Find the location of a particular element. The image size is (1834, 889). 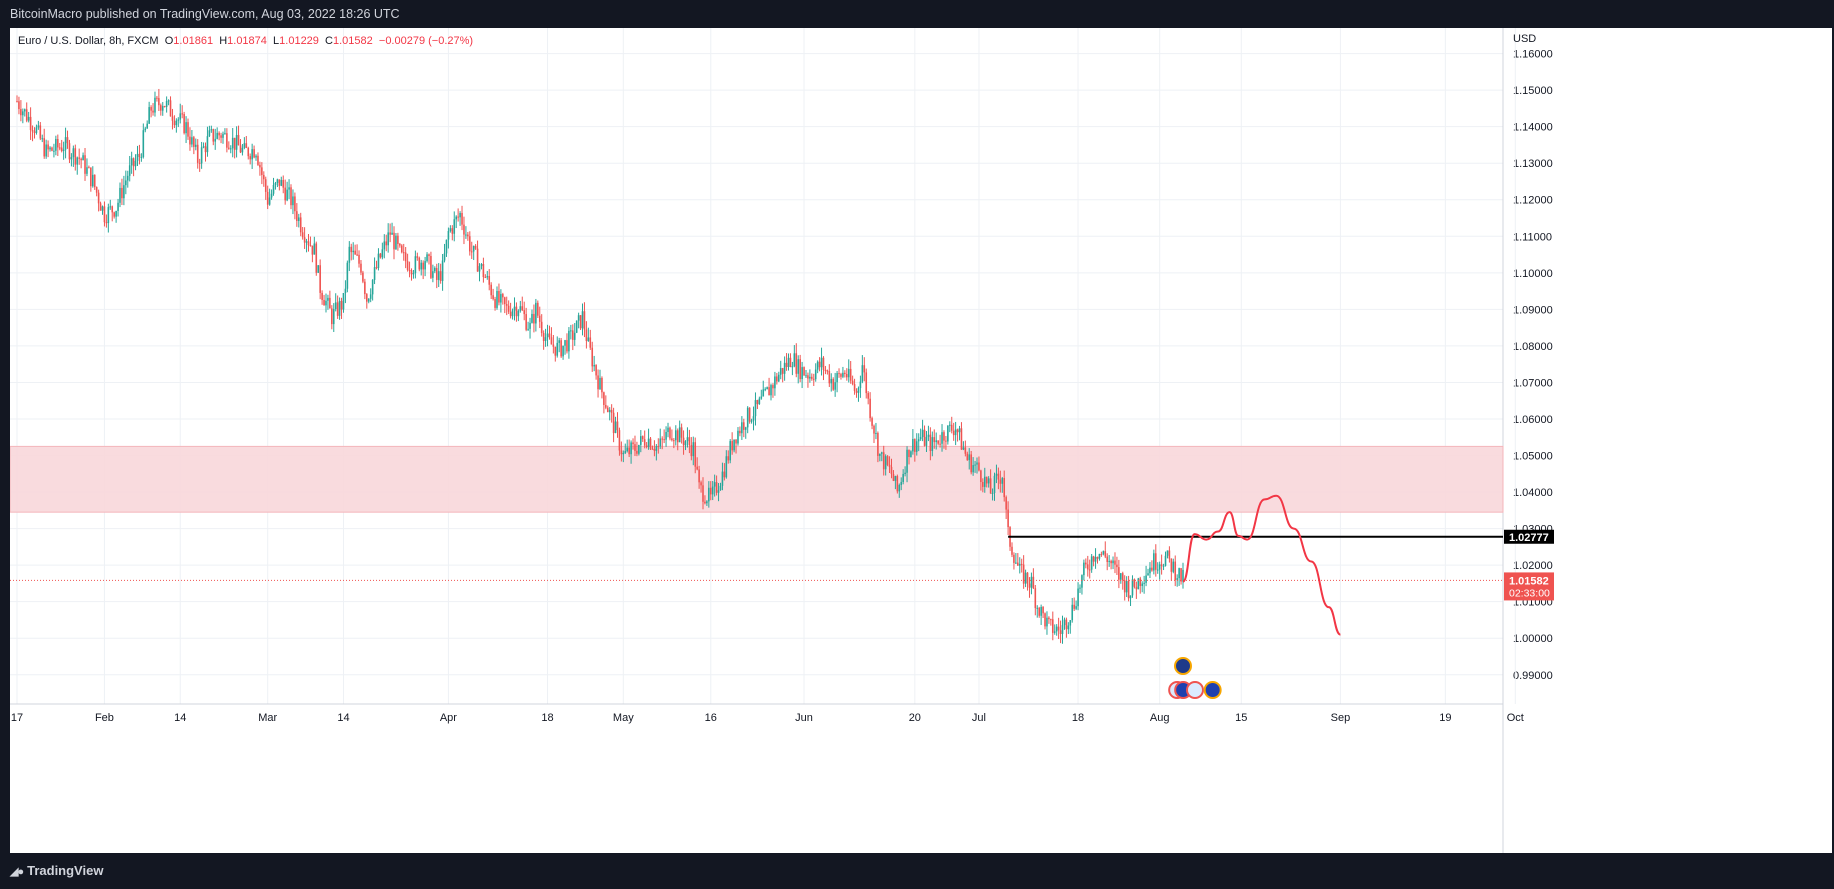

y-tick-label: 1.04000 is located at coordinates (1533, 493).